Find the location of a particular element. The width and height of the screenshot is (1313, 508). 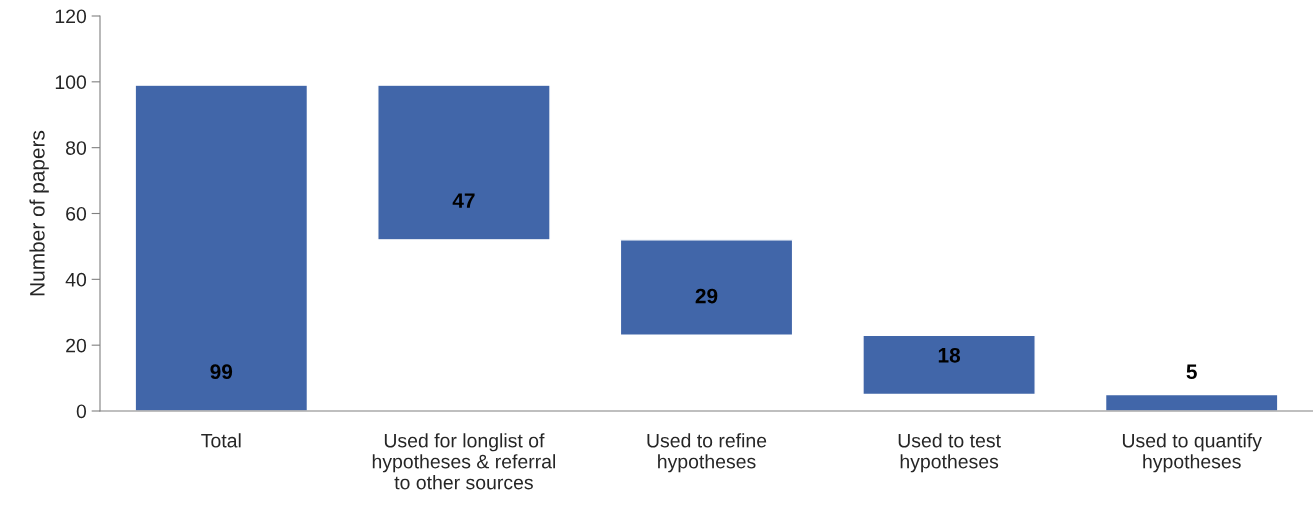

data-label: 18 is located at coordinates (949, 355).